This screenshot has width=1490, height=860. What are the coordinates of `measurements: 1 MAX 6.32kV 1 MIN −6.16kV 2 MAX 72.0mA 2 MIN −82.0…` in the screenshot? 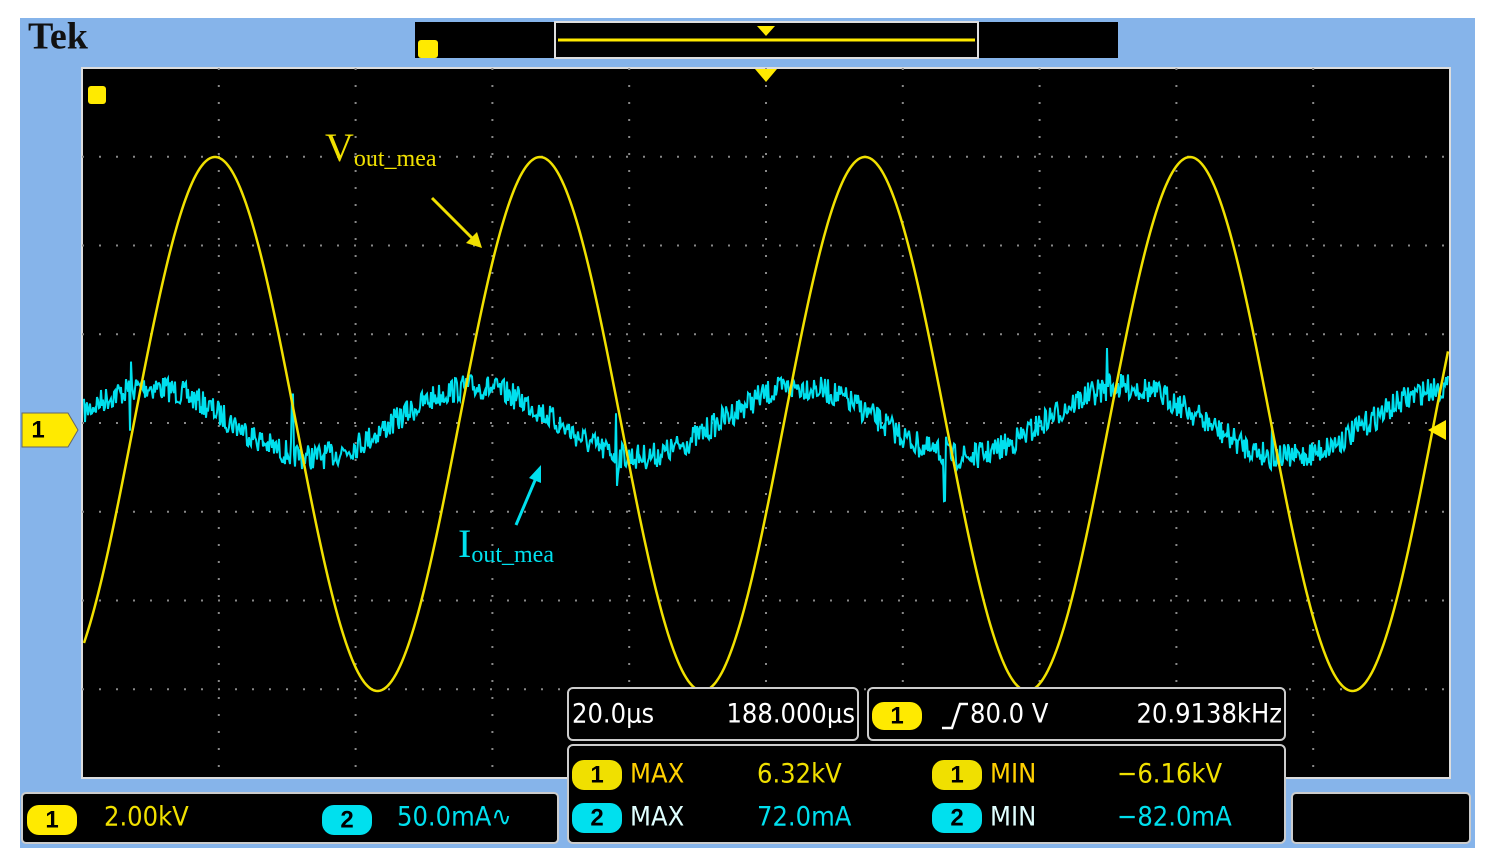 It's located at (902, 796).